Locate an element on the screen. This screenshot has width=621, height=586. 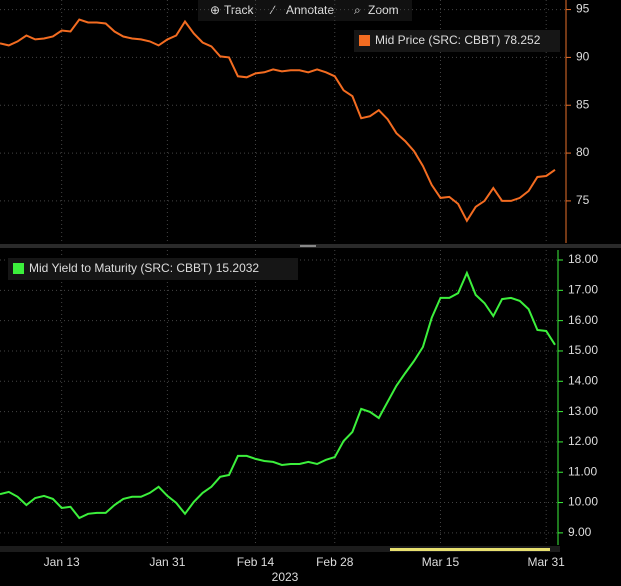
y-tick-label: 95 is located at coordinates (583, 9).